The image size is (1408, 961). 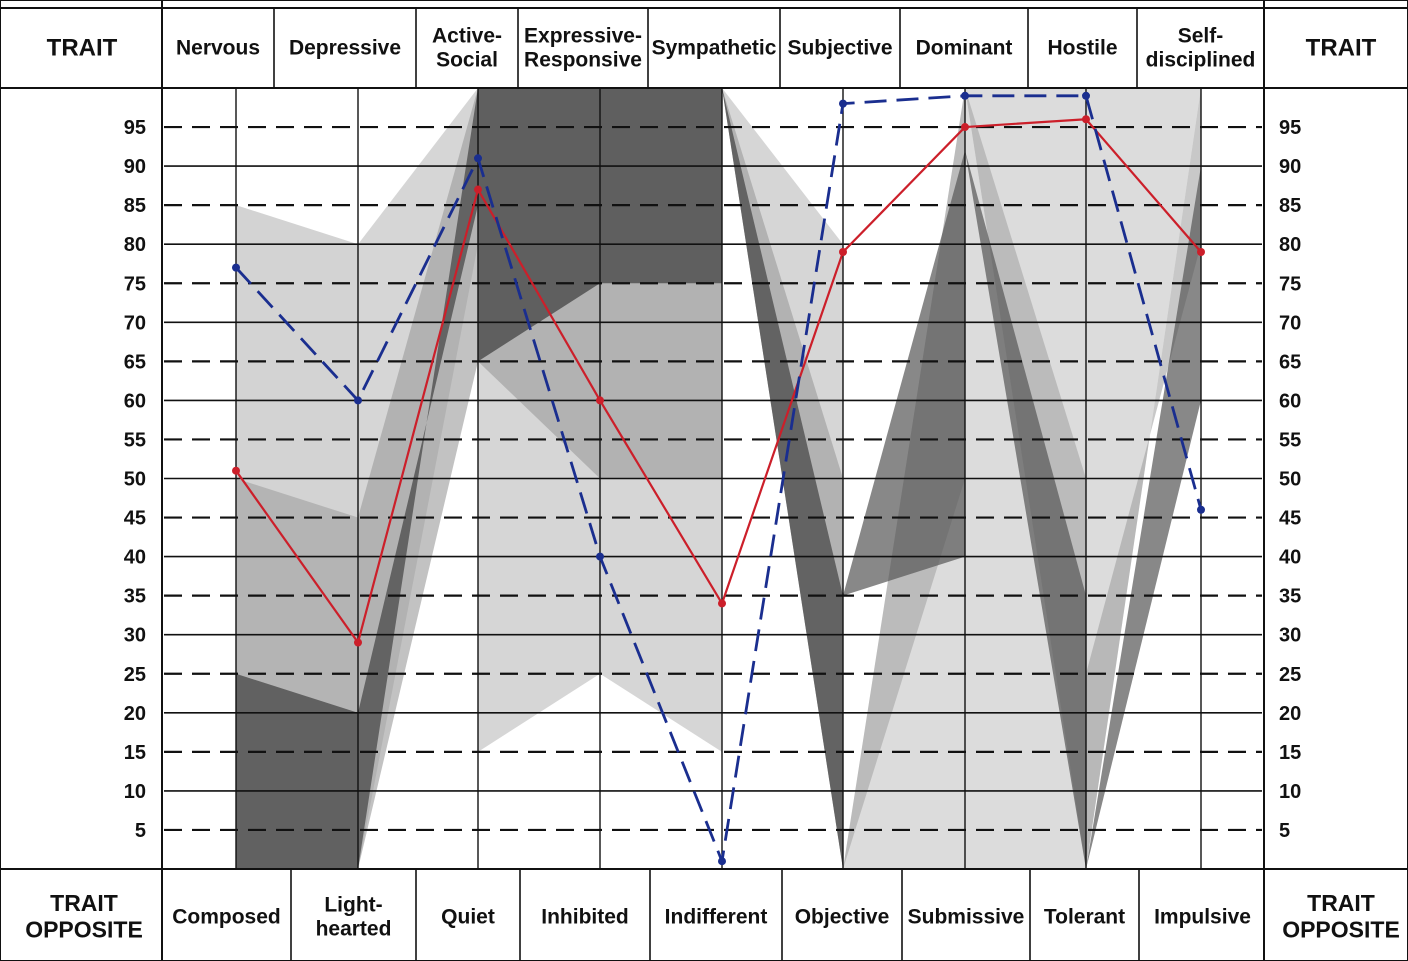 I want to click on opposite-label: Composed, so click(x=226, y=917).